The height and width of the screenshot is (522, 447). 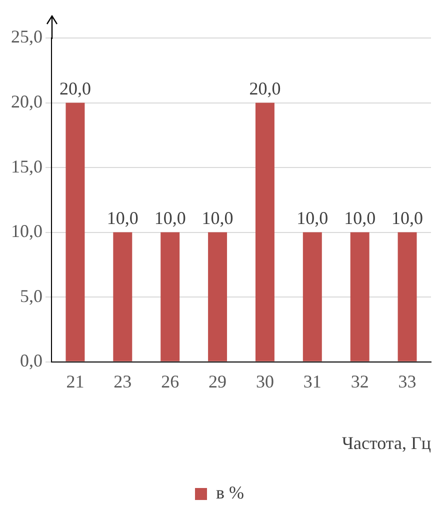 I want to click on y-tick-label: 0,0, so click(x=31, y=360).